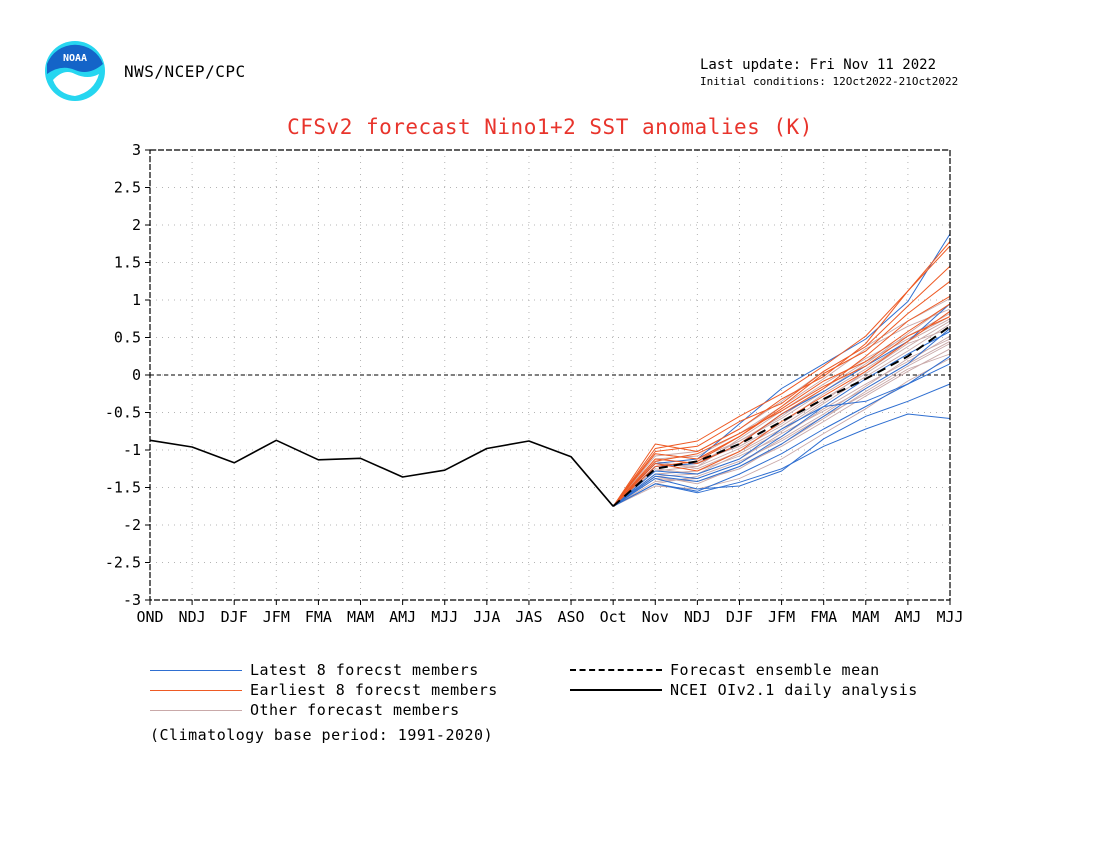 This screenshot has height=850, width=1100. I want to click on y-tick-label: 3, so click(136, 150).